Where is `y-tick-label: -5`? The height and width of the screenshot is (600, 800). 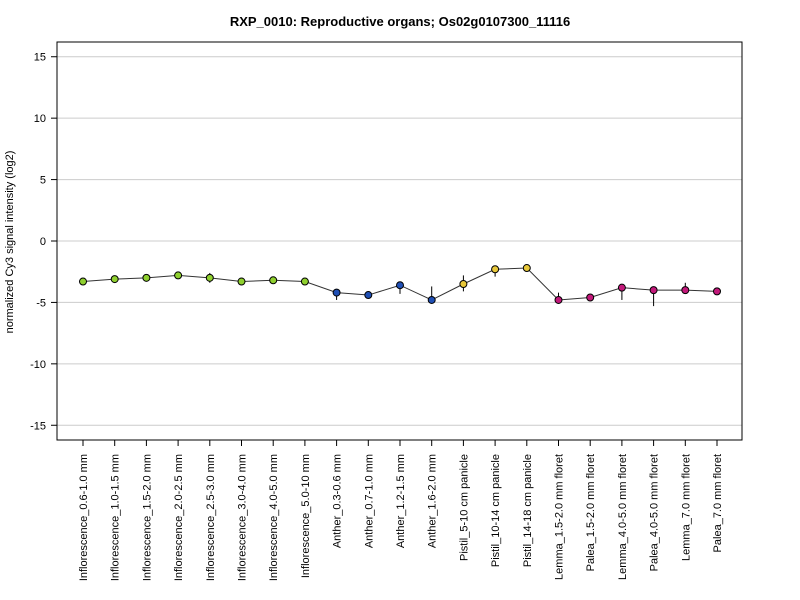 y-tick-label: -5 is located at coordinates (41, 303).